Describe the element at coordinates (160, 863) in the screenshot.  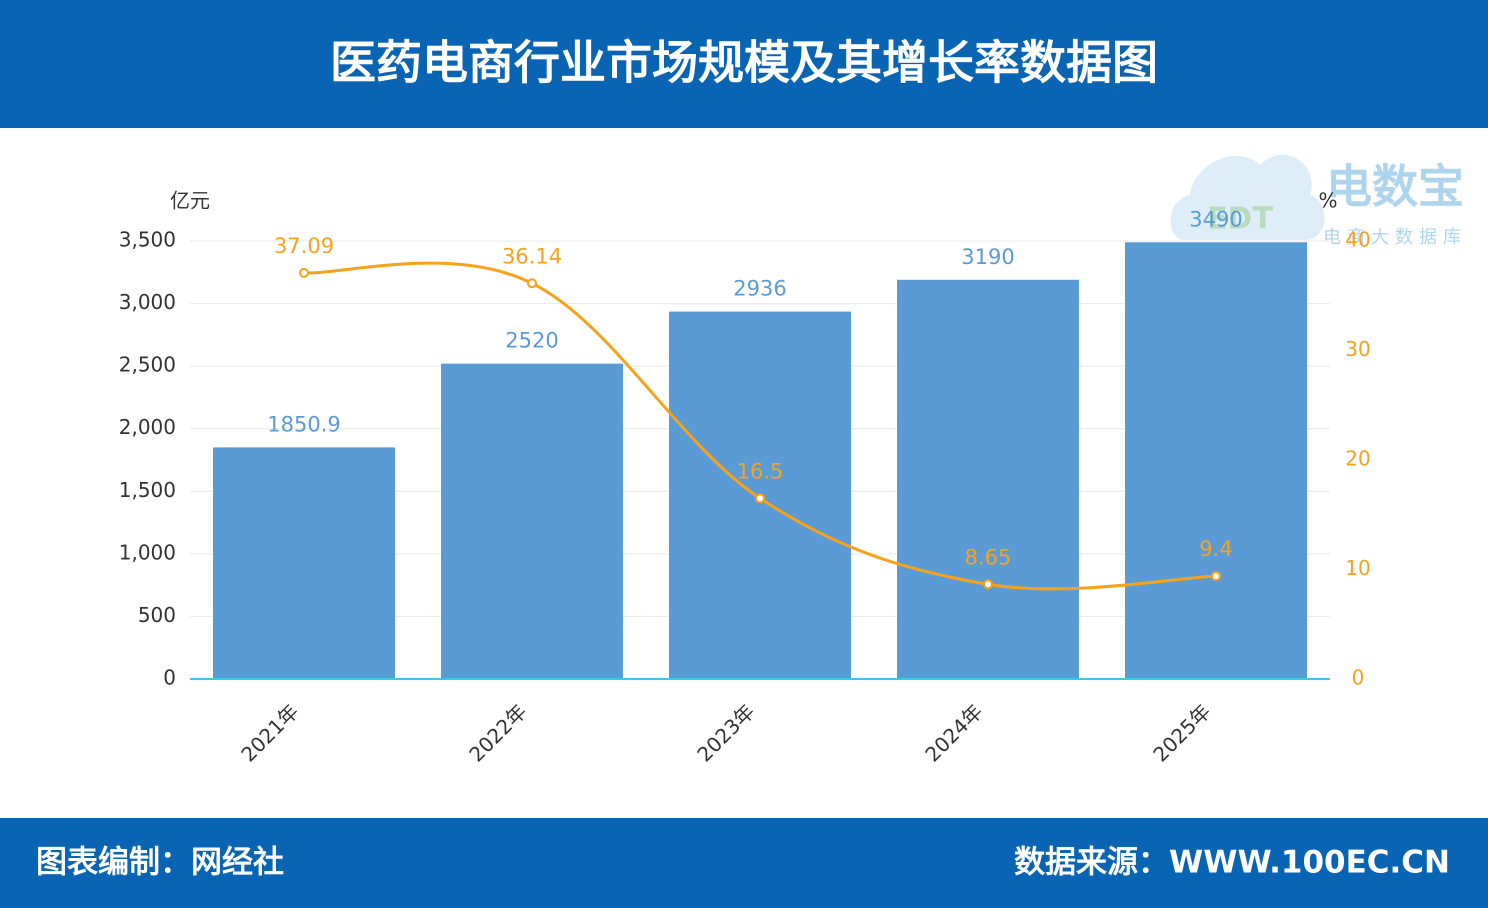
I see `footer-left: 图表编制：网经社` at that location.